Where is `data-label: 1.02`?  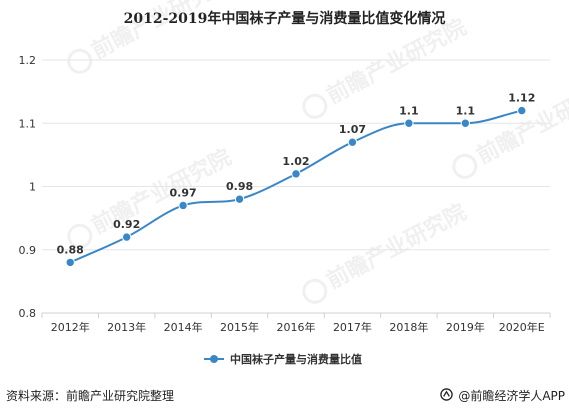 data-label: 1.02 is located at coordinates (295, 161).